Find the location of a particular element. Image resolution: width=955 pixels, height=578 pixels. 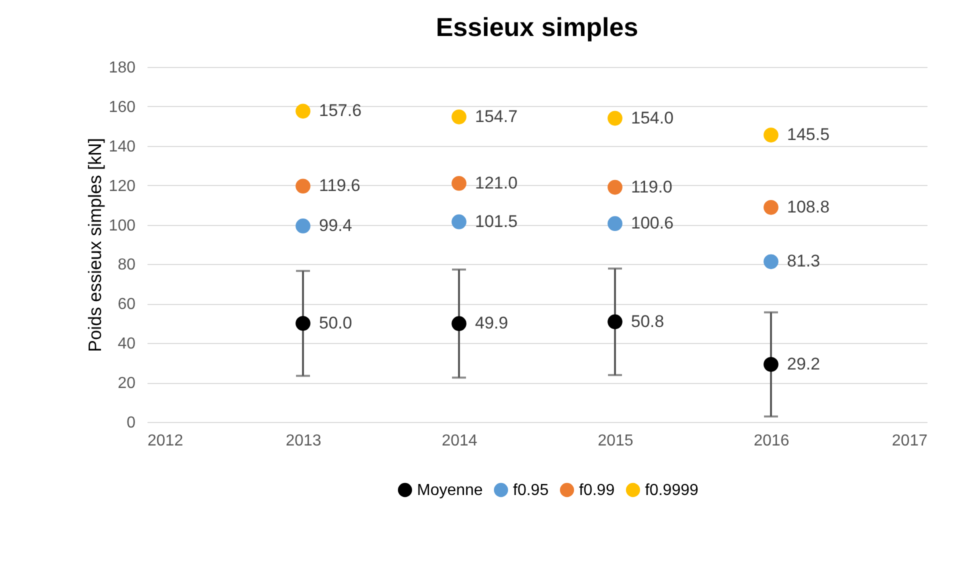

data-label: 154.7 is located at coordinates (496, 116).